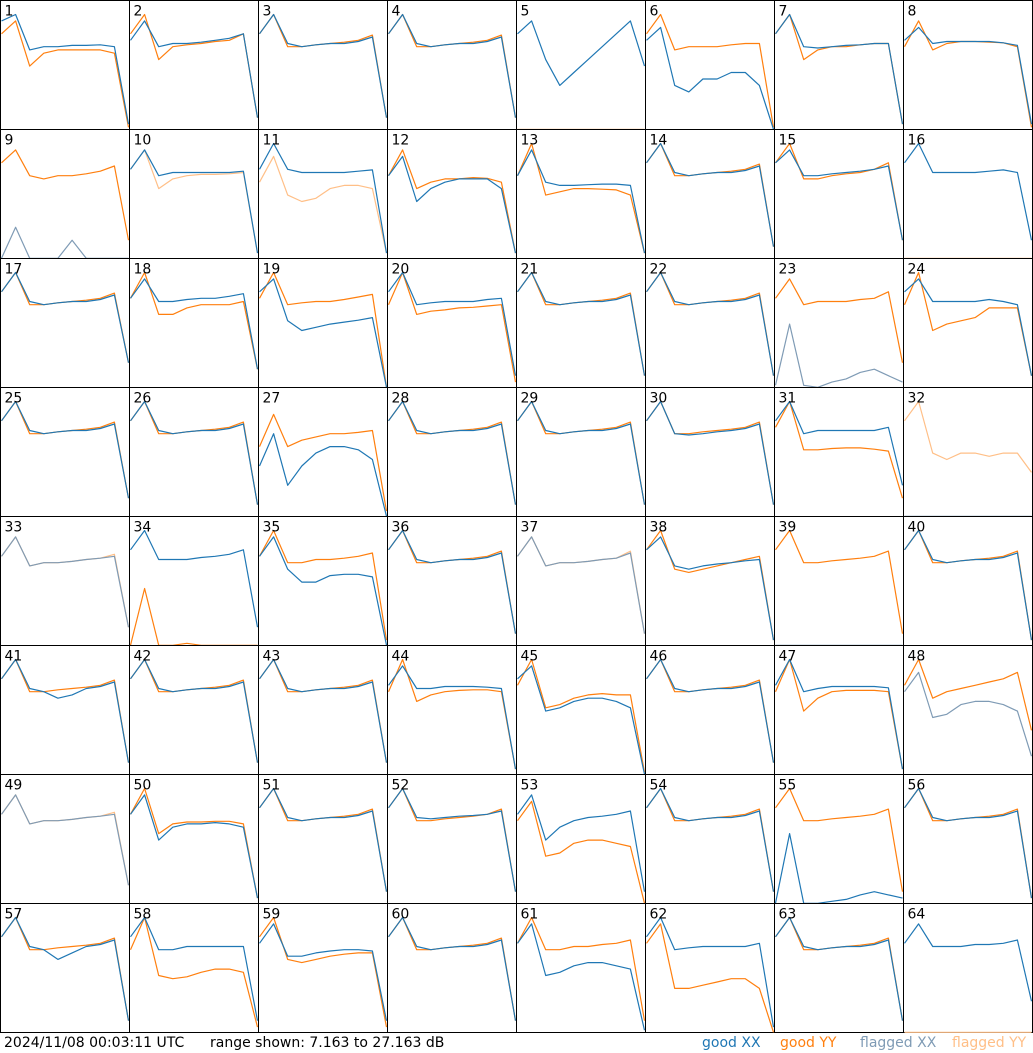 The height and width of the screenshot is (1053, 1033). Describe the element at coordinates (912, 12) in the screenshot. I see `panel-label: 8` at that location.